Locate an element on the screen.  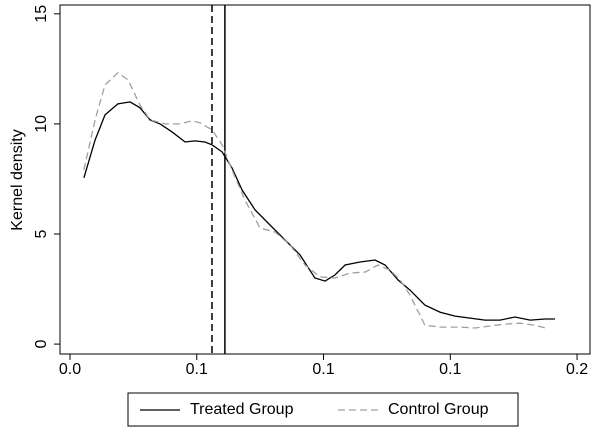
legend-box is located at coordinates (323, 409).